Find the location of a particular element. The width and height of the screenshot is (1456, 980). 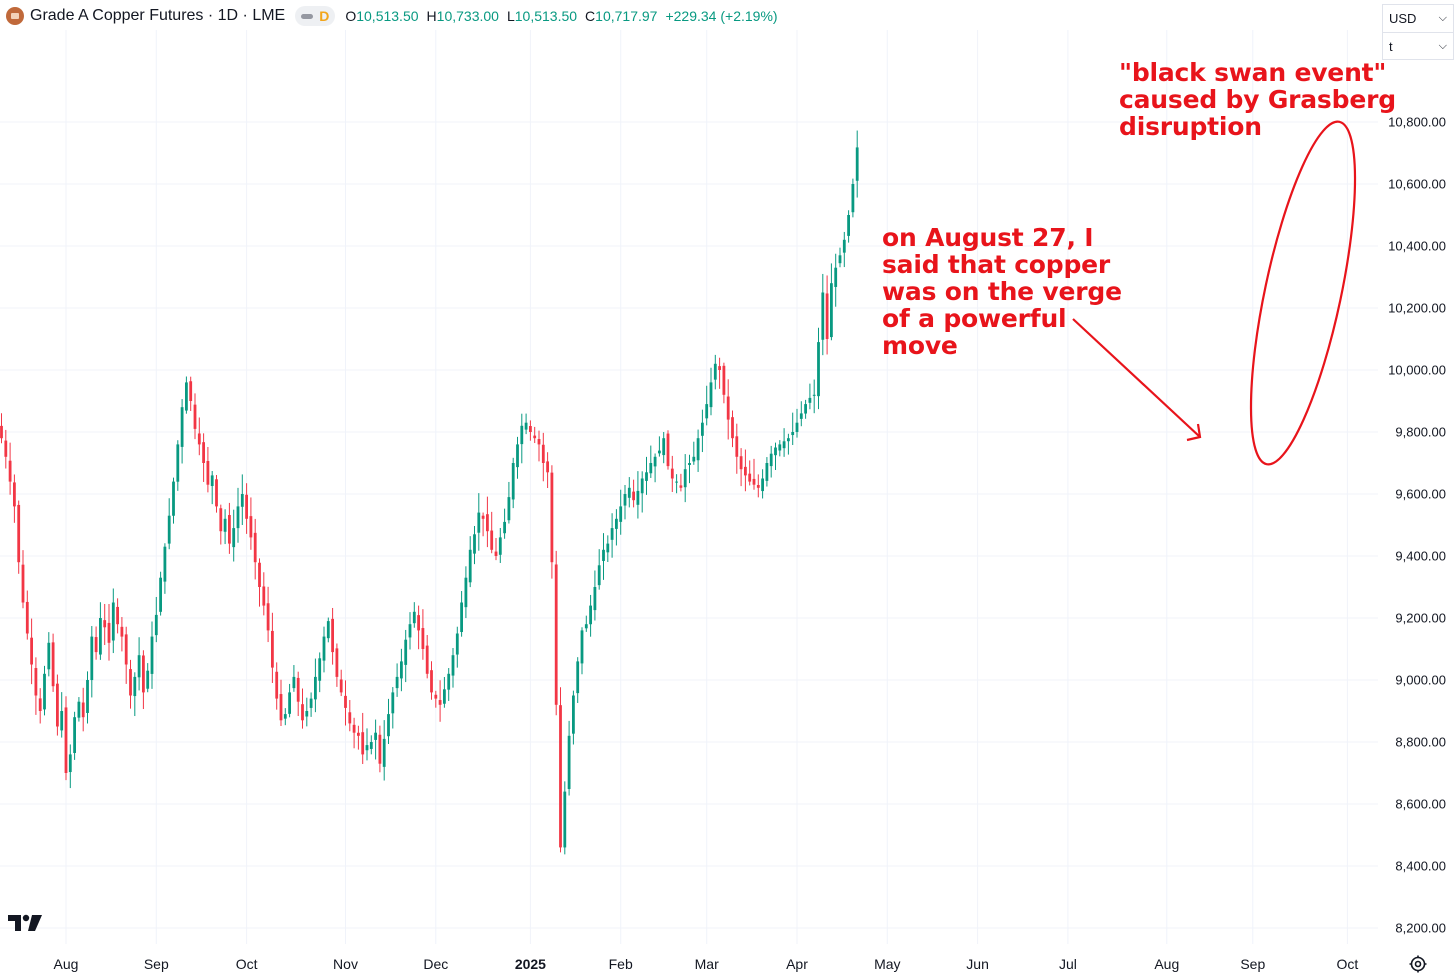

price-tick-label: 9,000.00 is located at coordinates (1420, 680).